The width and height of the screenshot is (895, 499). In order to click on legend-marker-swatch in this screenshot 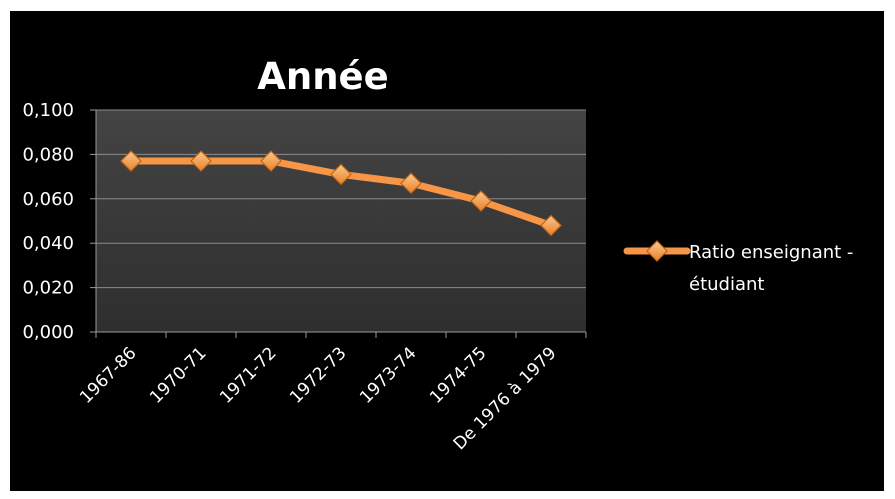, I will do `click(657, 251)`.